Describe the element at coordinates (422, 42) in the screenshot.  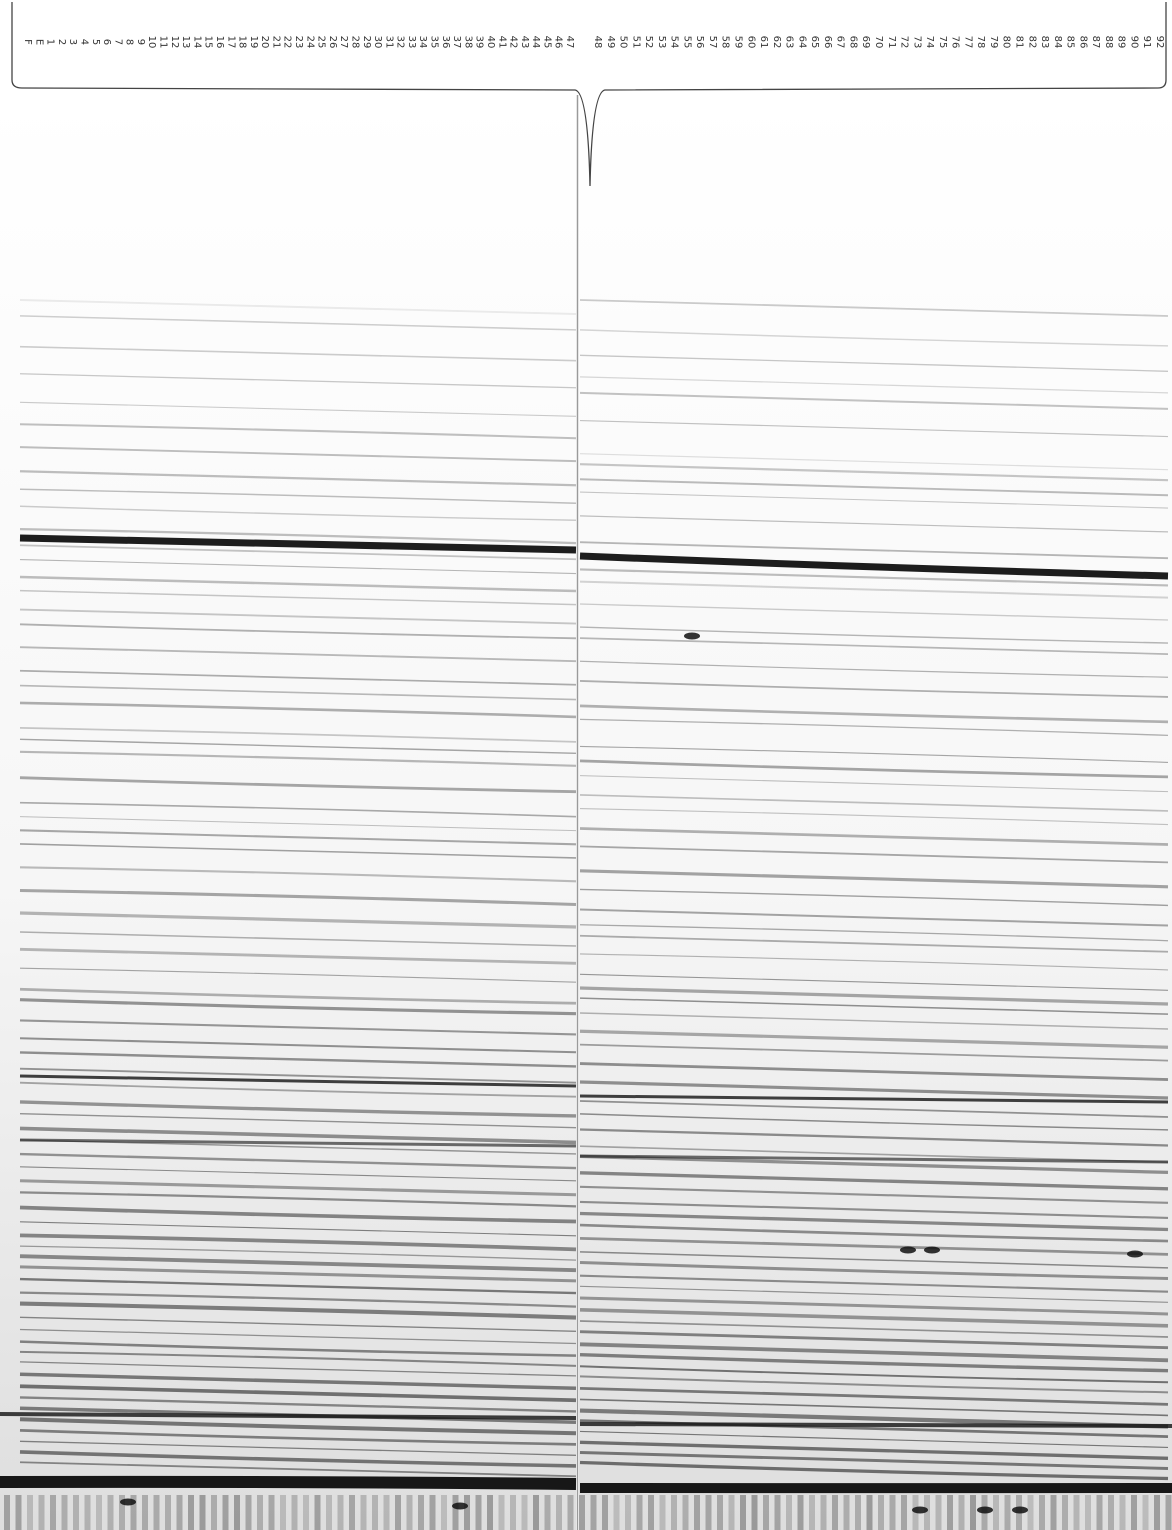
I see `lane-label: 34` at that location.